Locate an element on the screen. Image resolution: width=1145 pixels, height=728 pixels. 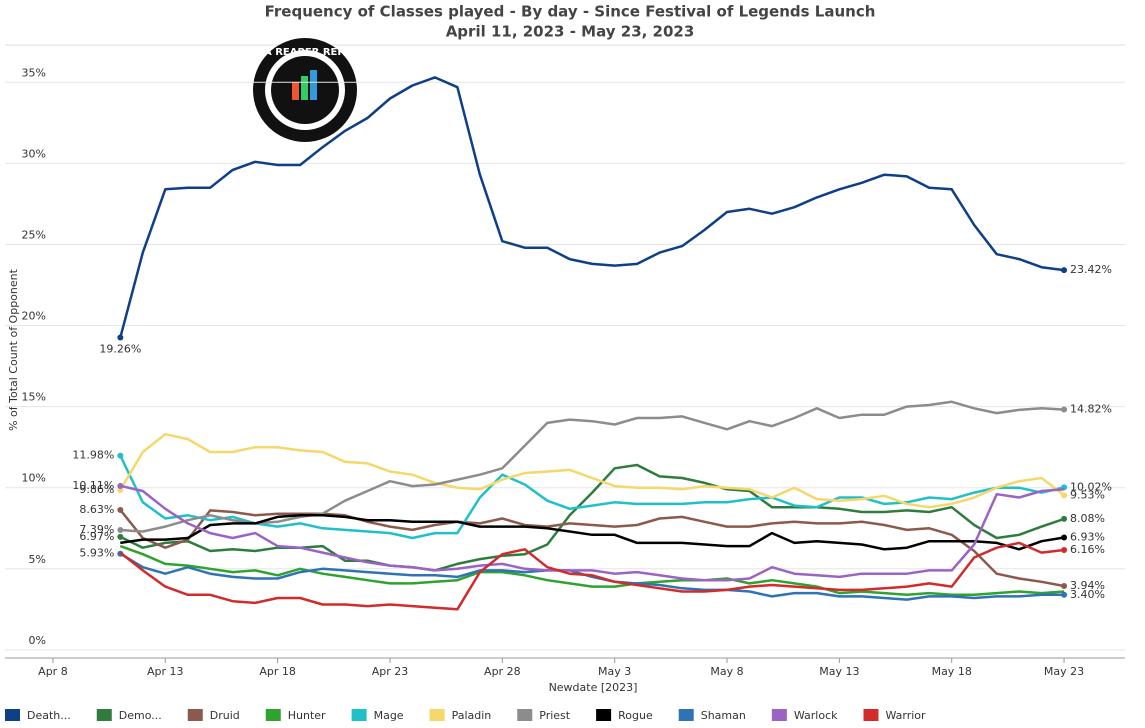
x-tick-label: May 3 is located at coordinates (614, 671).